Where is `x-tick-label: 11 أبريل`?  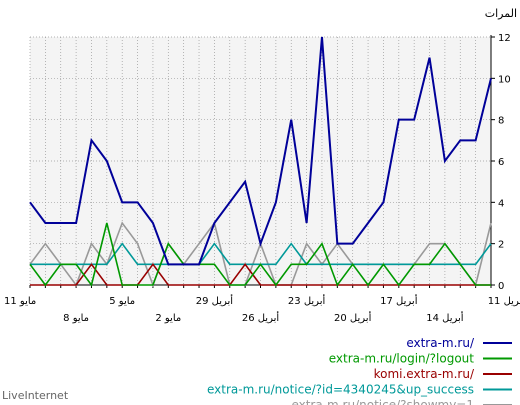 x-tick-label: 11 أبريل is located at coordinates (504, 300).